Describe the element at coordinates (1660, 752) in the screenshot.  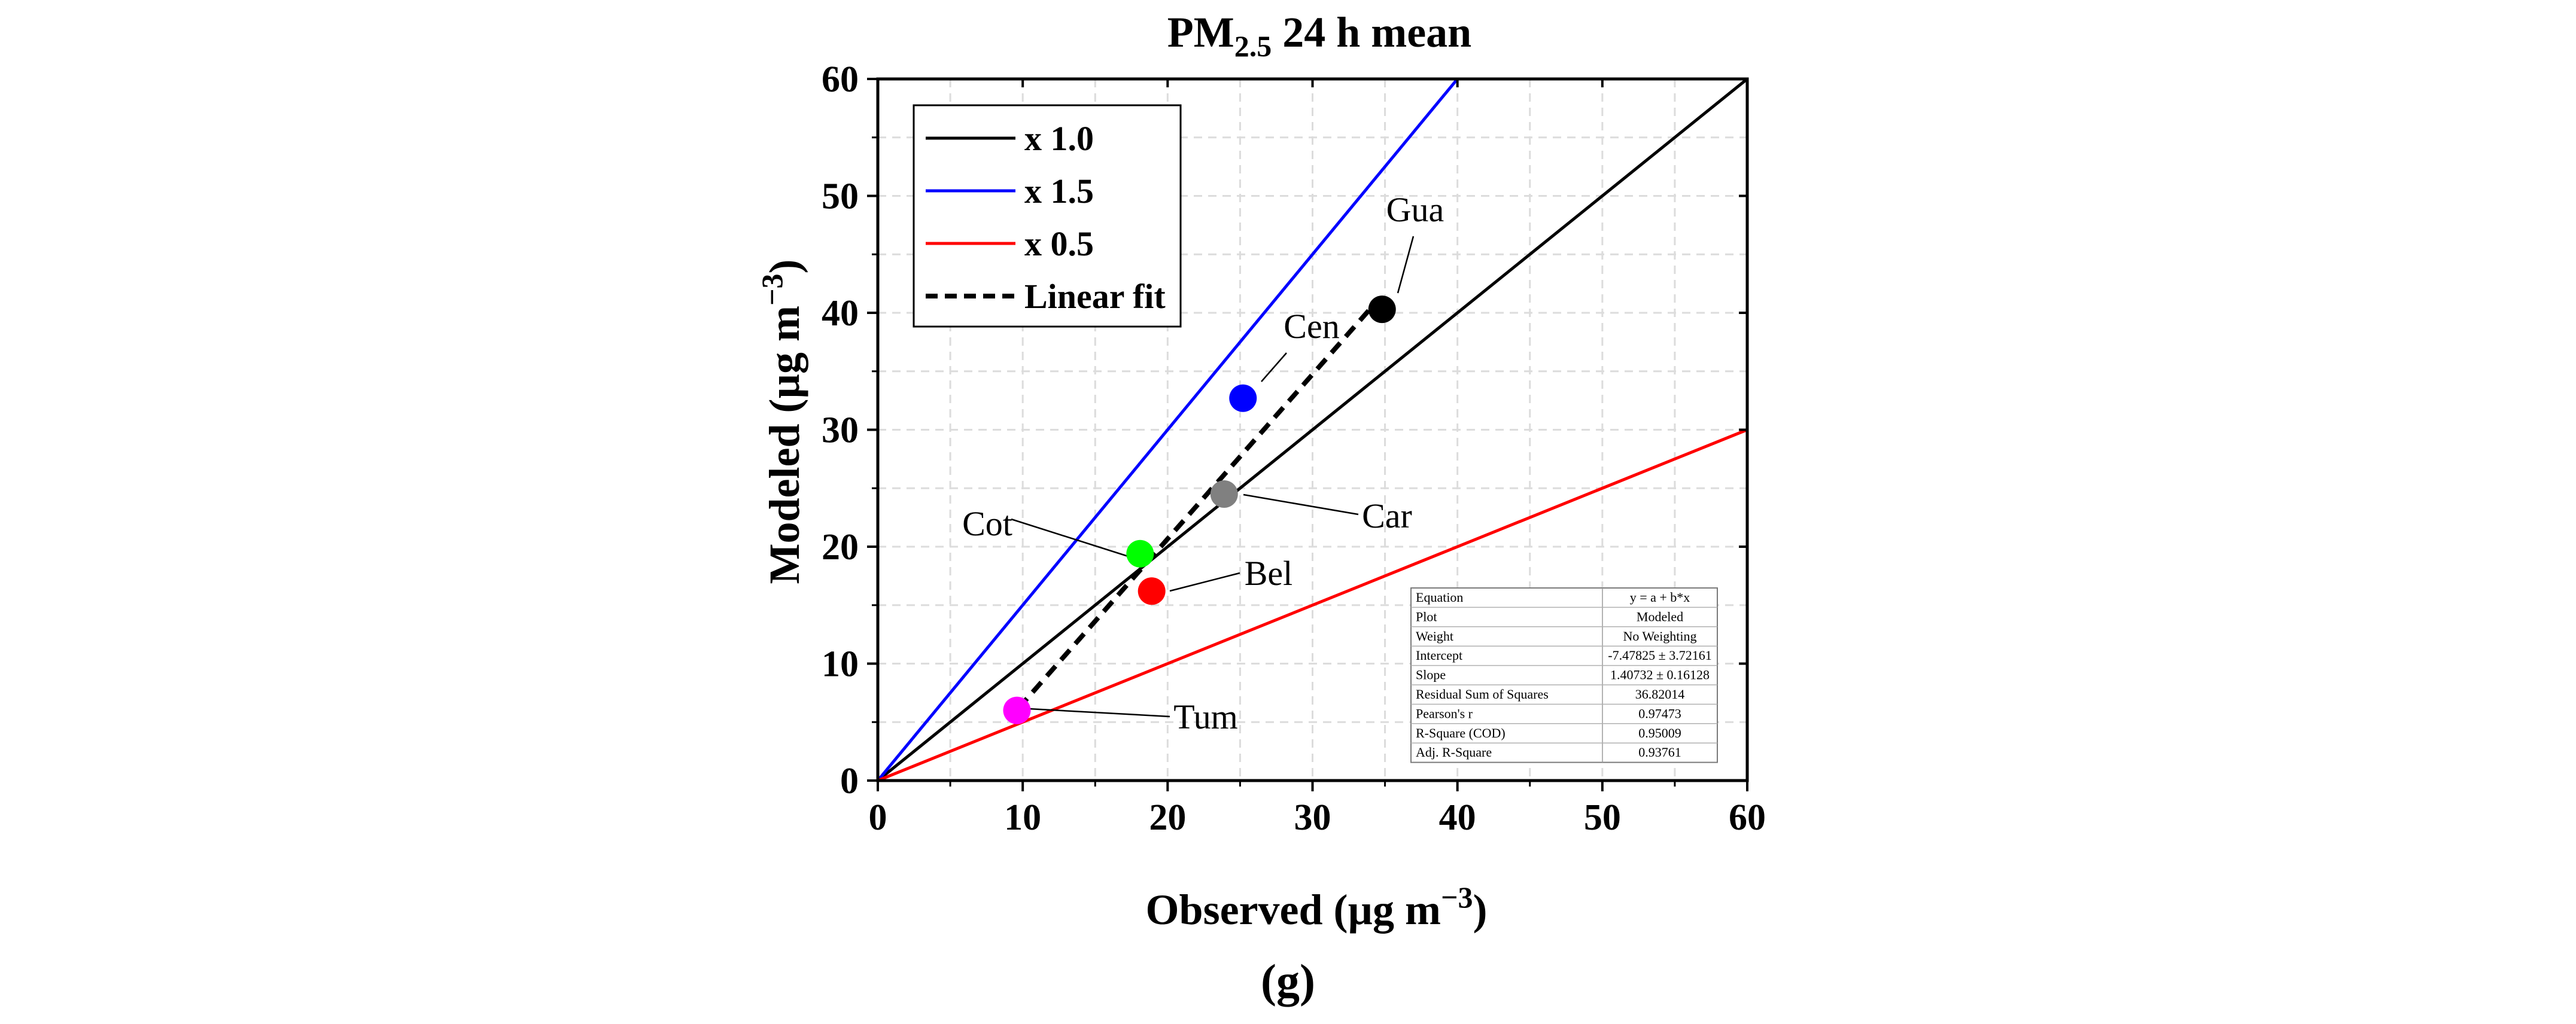
I see `stats-table-value: 0.93761` at that location.